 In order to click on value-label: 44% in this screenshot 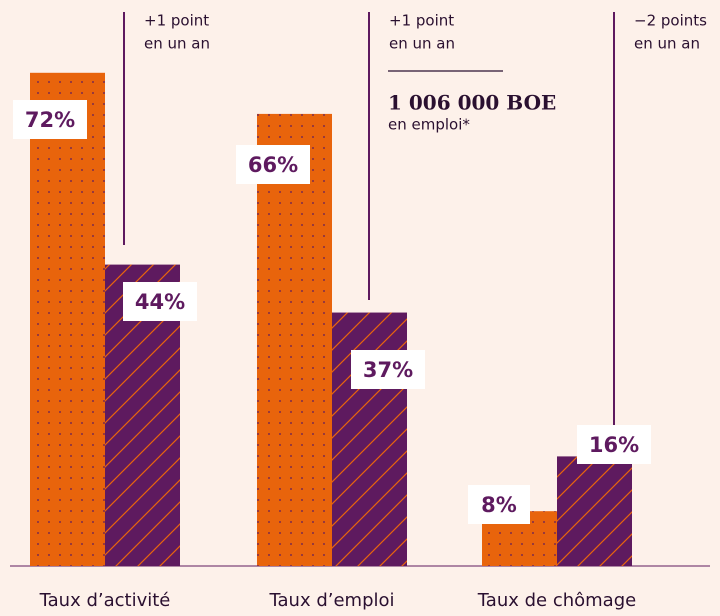, I will do `click(160, 302)`.